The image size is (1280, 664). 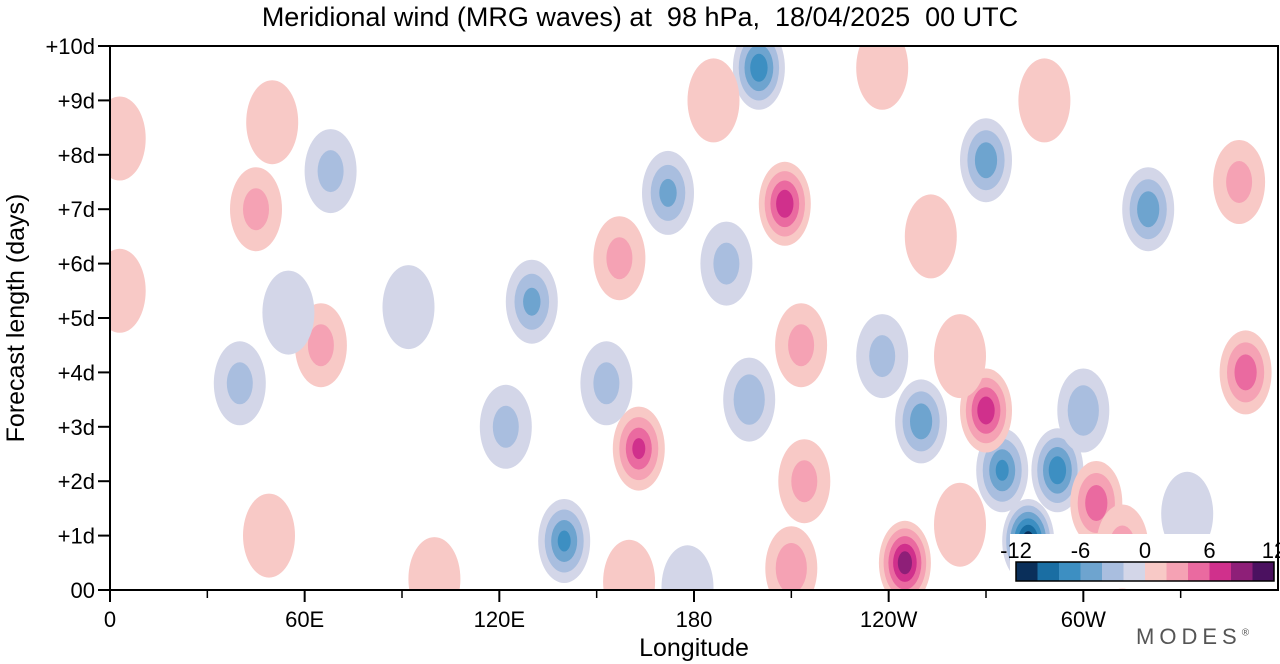 I want to click on y-tick-label: 00, so click(x=83, y=590).